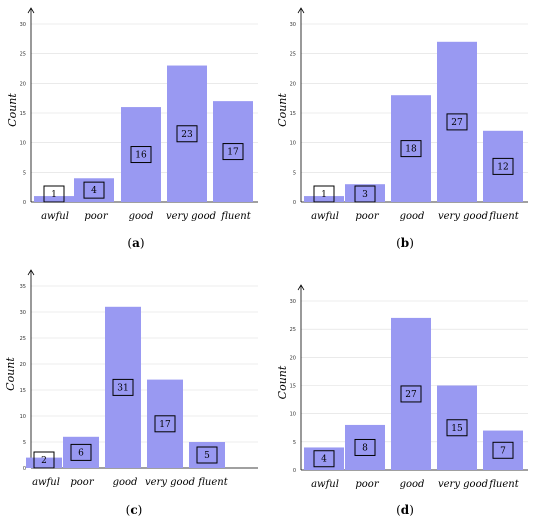  Describe the element at coordinates (405, 243) in the screenshot. I see `panel-caption: (b)` at that location.